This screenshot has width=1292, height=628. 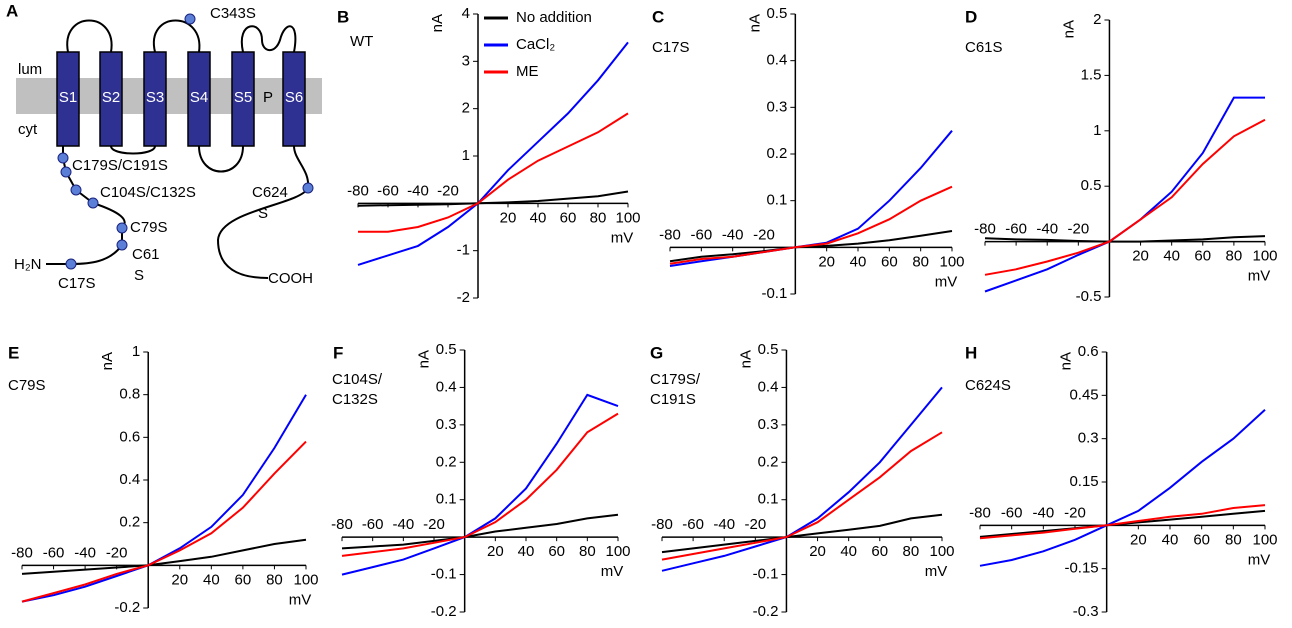 I want to click on pore-label: P, so click(x=268, y=97).